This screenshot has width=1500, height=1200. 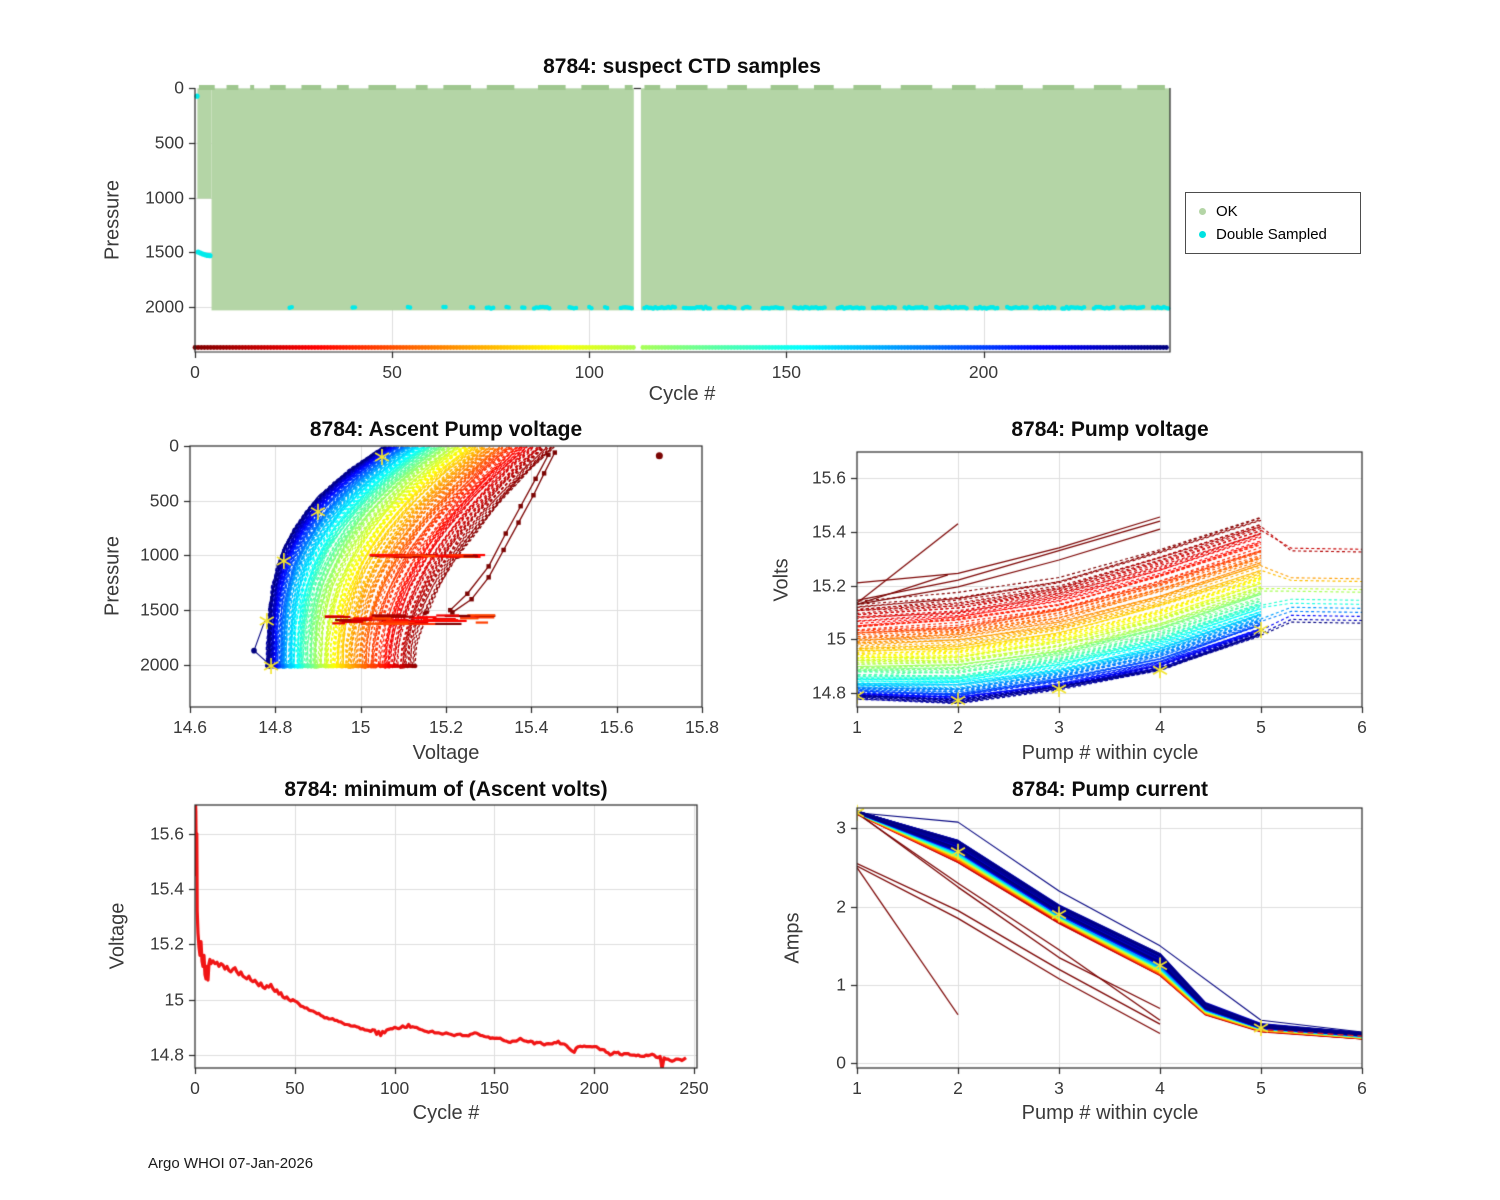 What do you see at coordinates (112, 220) in the screenshot?
I see `y-axis-label-suspect-ctd: Pressure` at bounding box center [112, 220].